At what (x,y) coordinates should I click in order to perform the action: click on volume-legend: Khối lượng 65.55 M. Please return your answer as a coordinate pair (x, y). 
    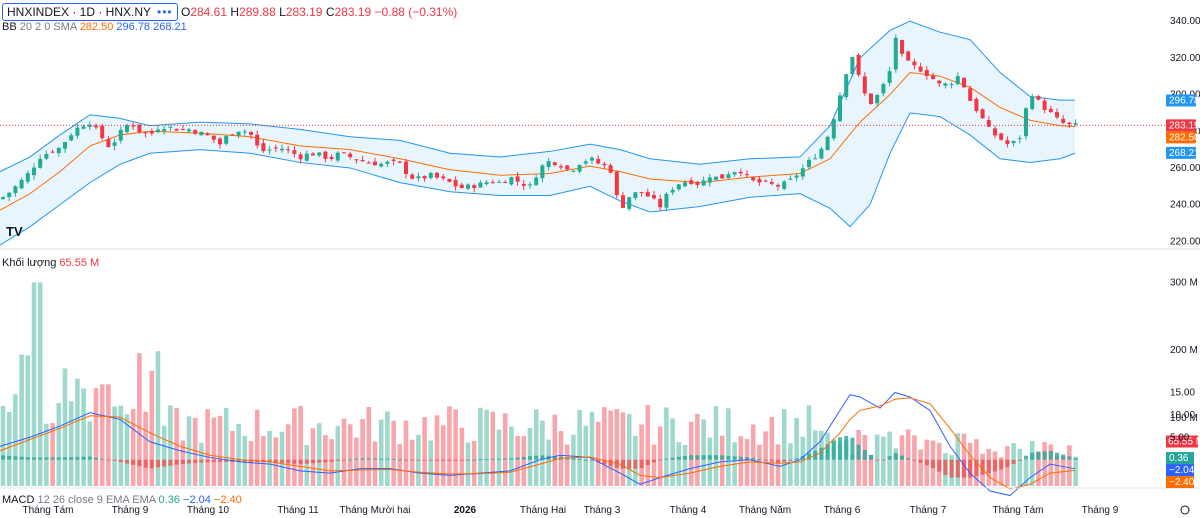
    Looking at the image, I should click on (50, 263).